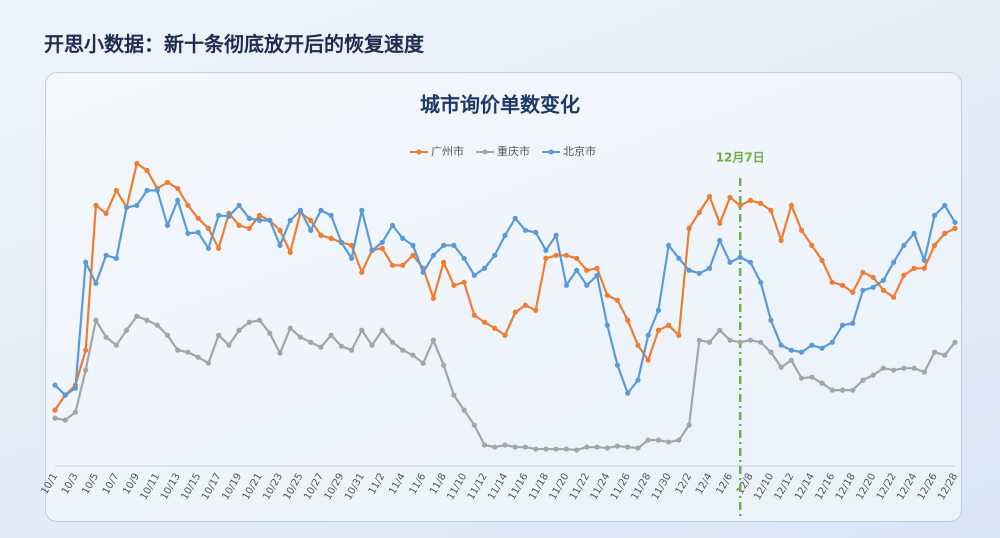 The image size is (1000, 538). What do you see at coordinates (438, 484) in the screenshot?
I see `x-tick-label: 11/8` at bounding box center [438, 484].